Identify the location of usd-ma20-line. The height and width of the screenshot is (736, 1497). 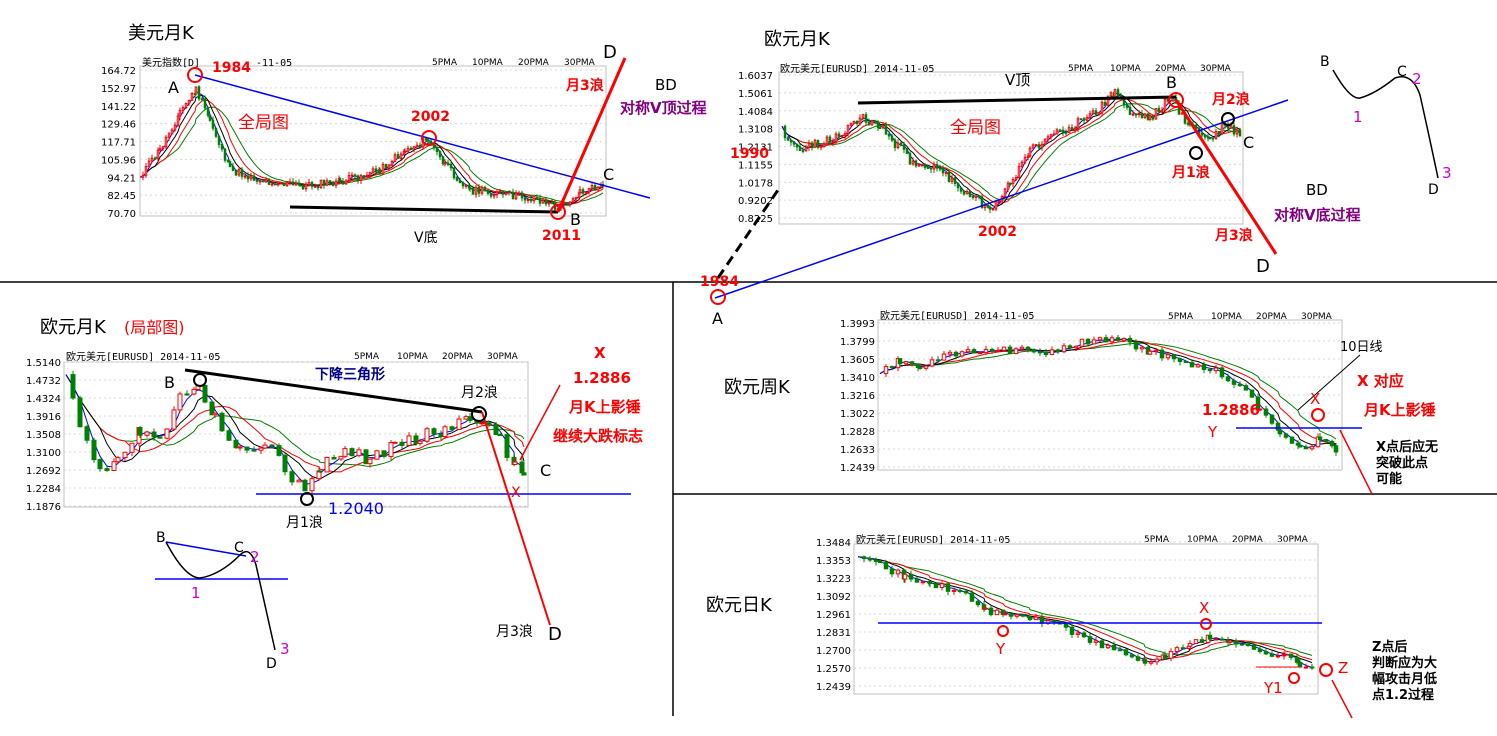
(371, 152).